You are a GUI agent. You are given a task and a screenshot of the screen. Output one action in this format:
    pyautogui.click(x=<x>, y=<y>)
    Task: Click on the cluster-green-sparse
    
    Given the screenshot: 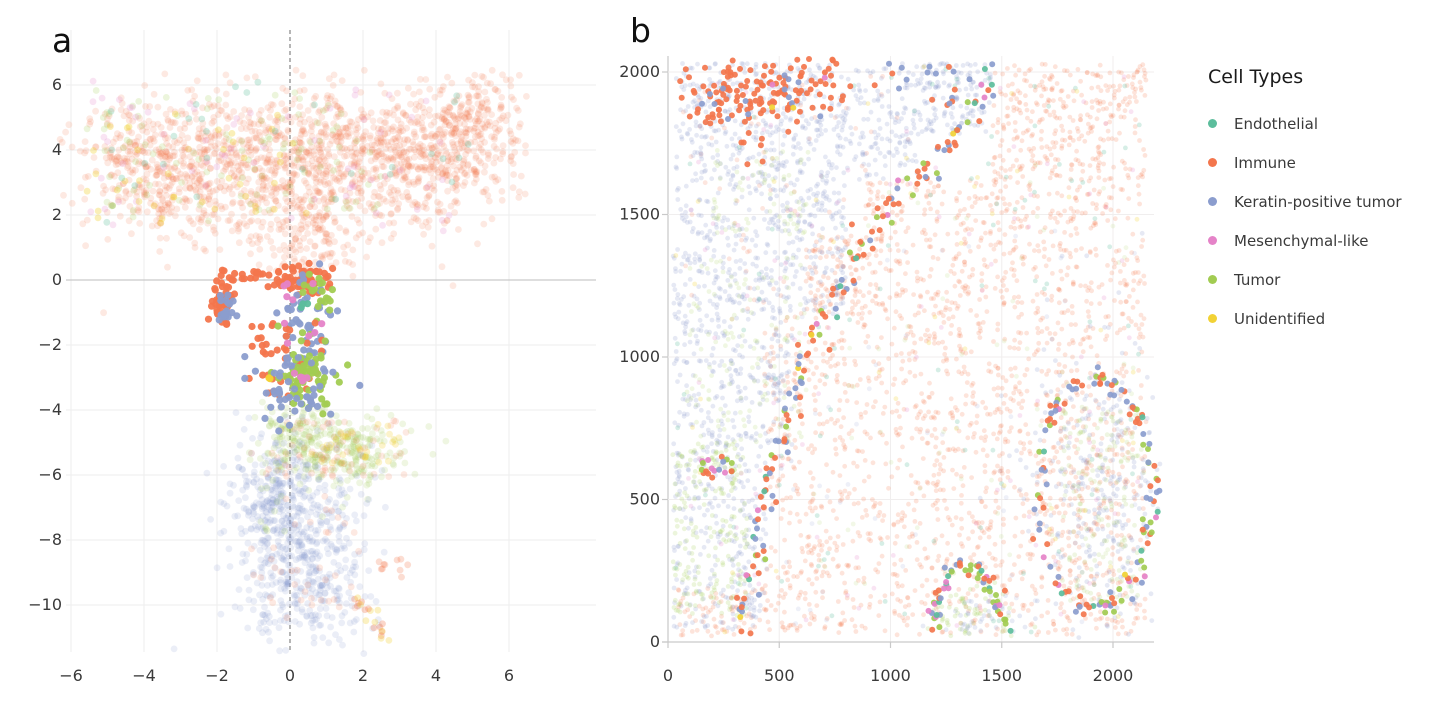 What is the action you would take?
    pyautogui.click(x=968, y=374)
    